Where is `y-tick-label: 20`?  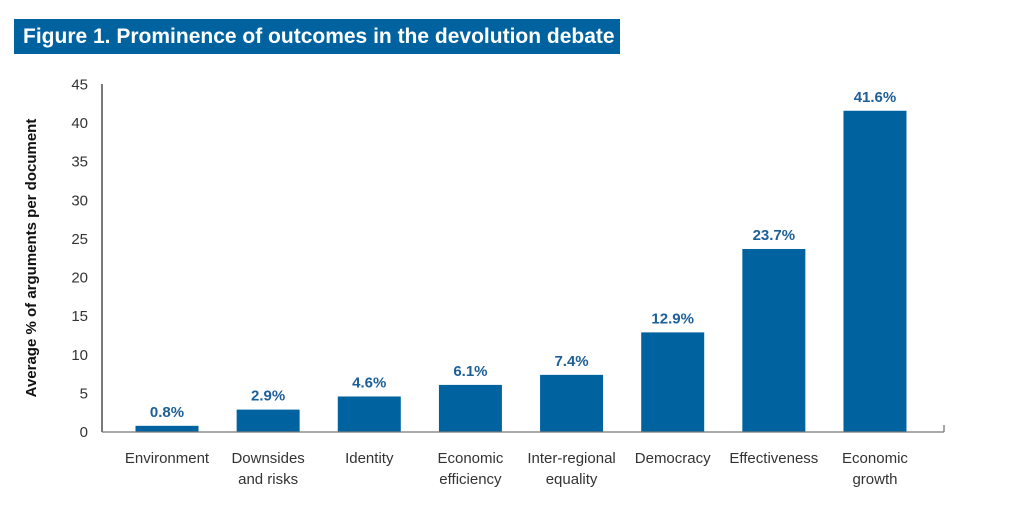 y-tick-label: 20 is located at coordinates (79, 278).